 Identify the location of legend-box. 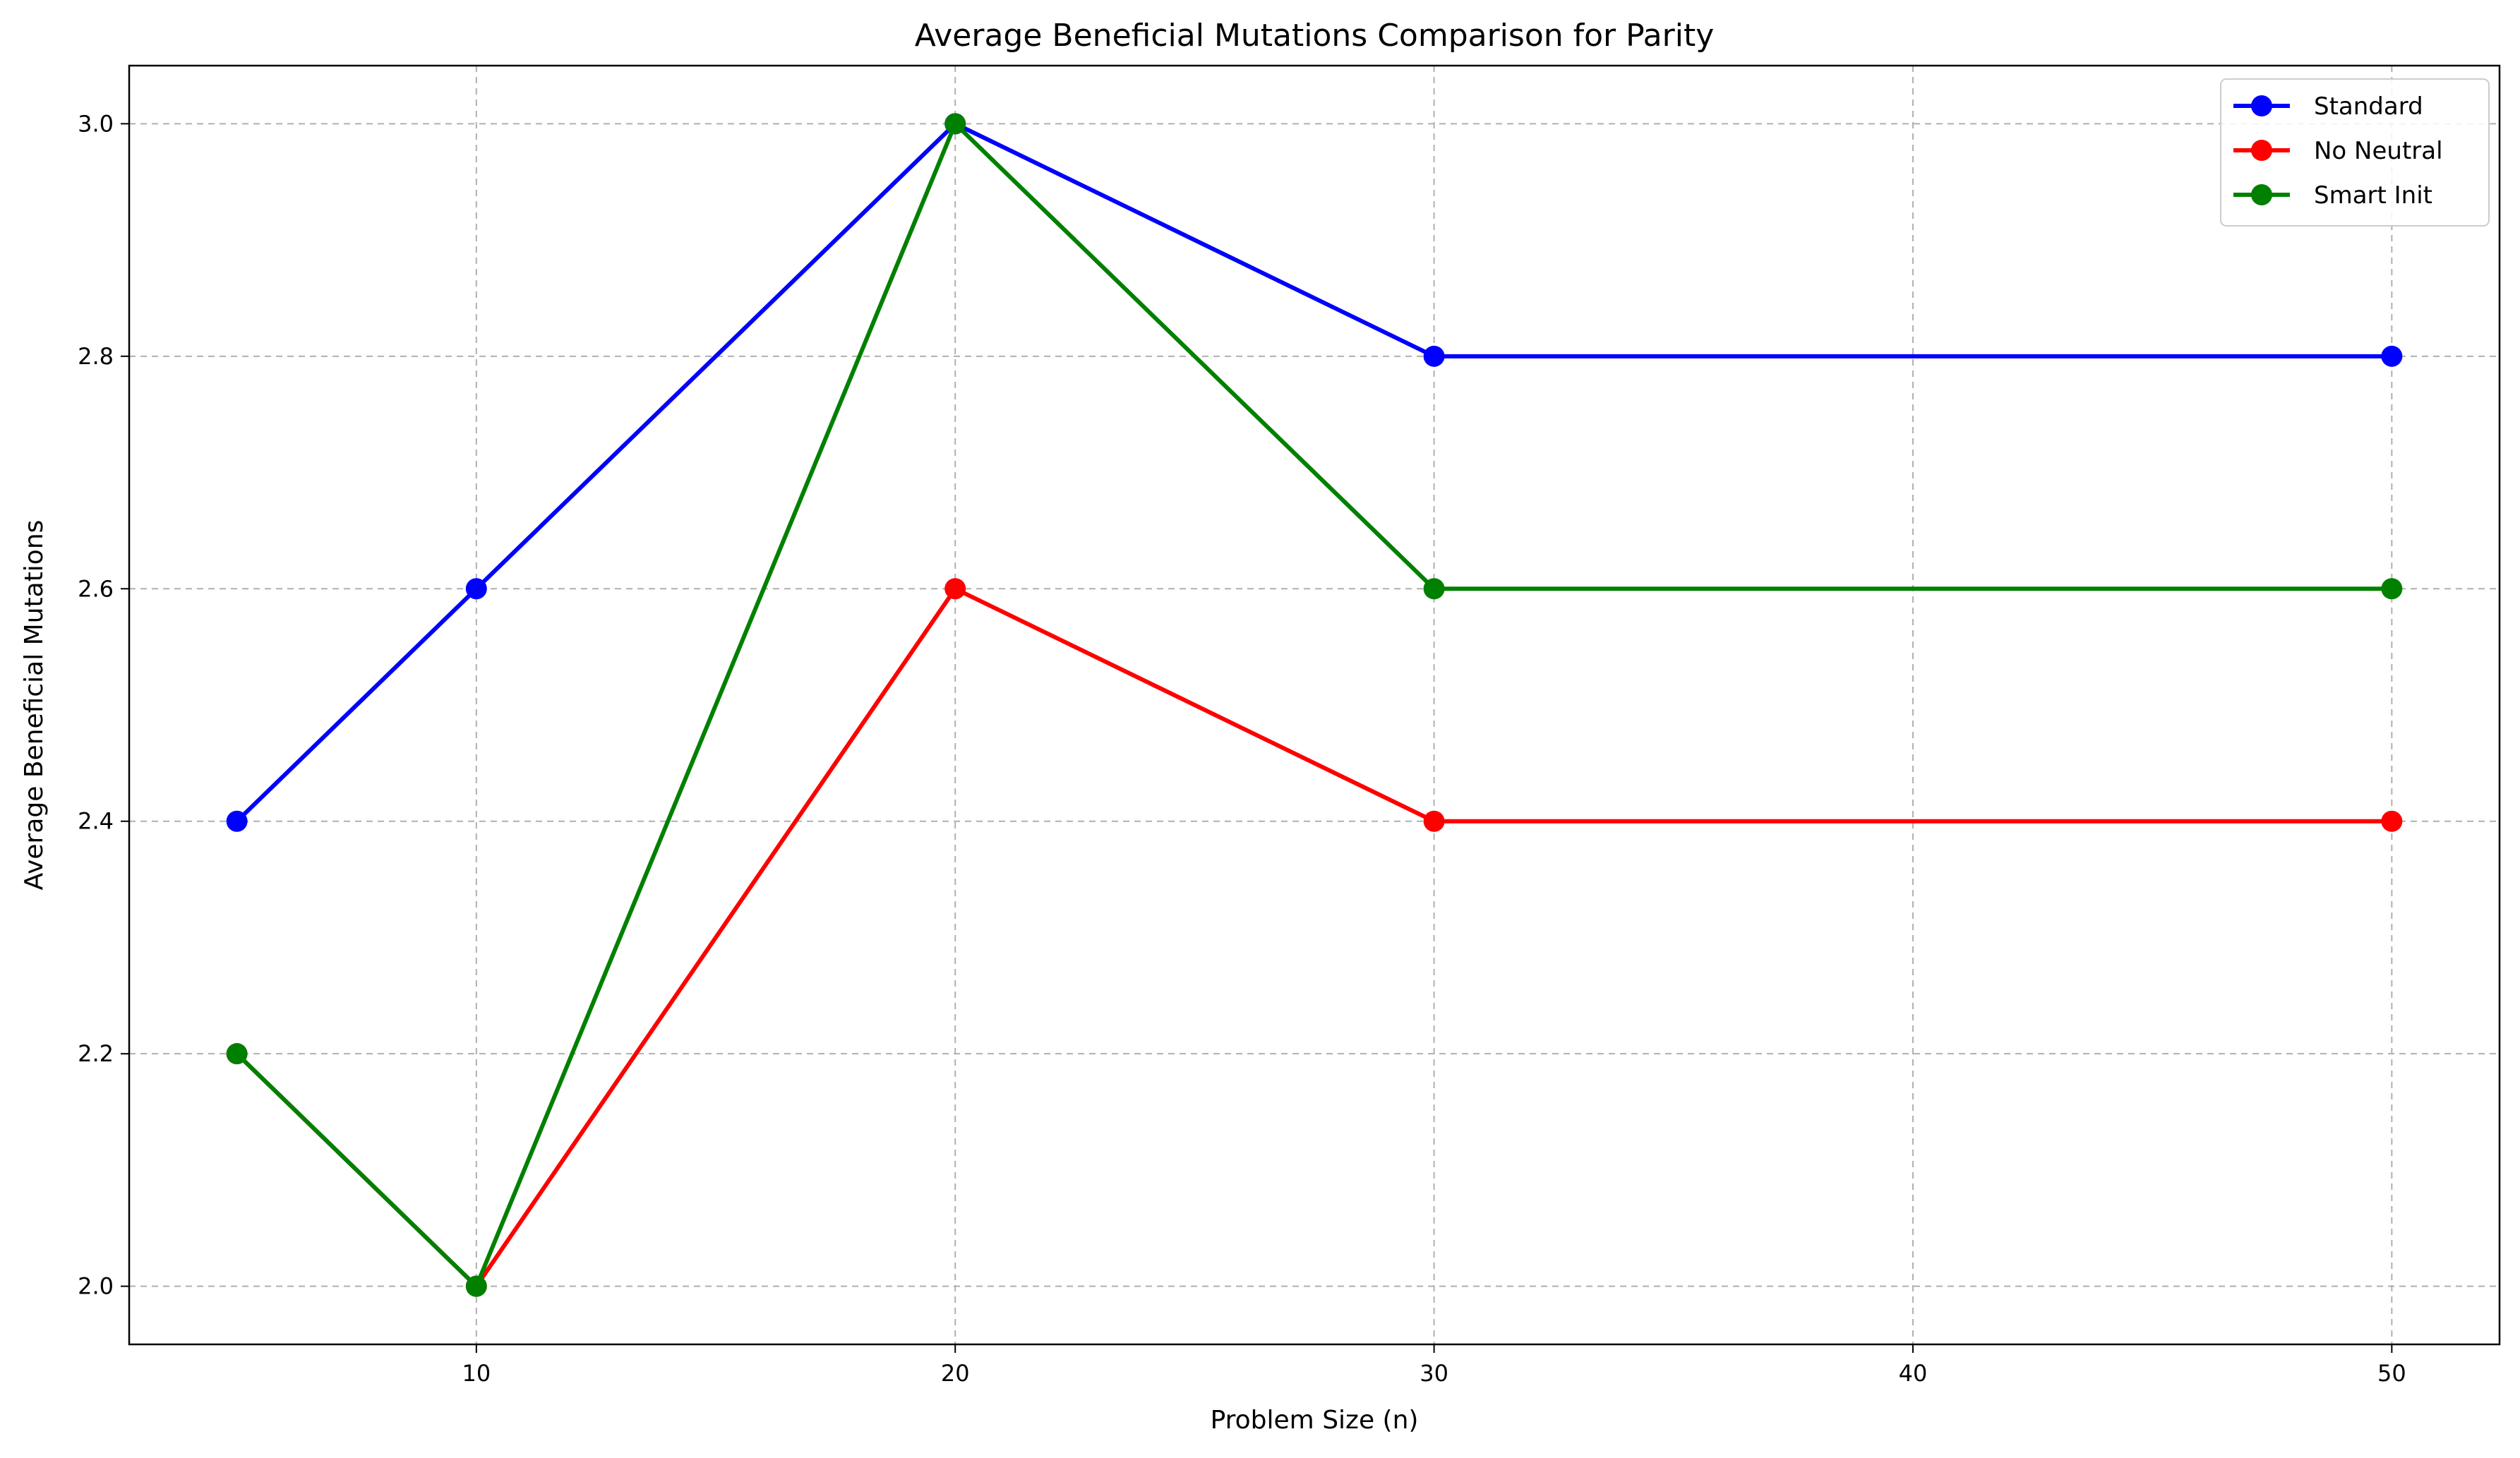
(2355, 152).